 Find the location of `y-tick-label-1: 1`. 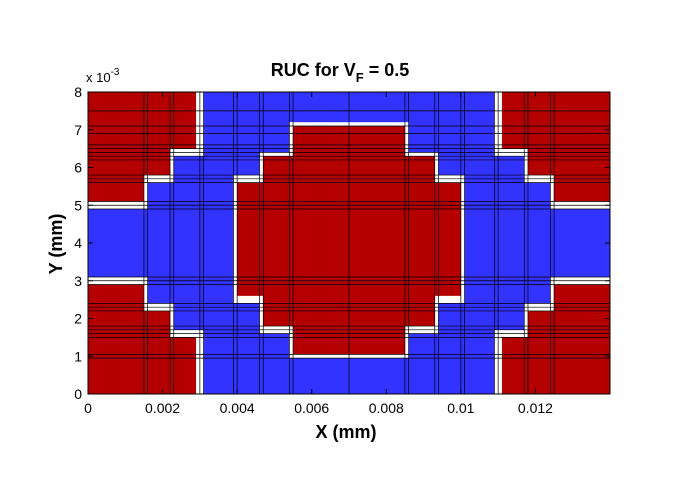

y-tick-label-1: 1 is located at coordinates (78, 356).